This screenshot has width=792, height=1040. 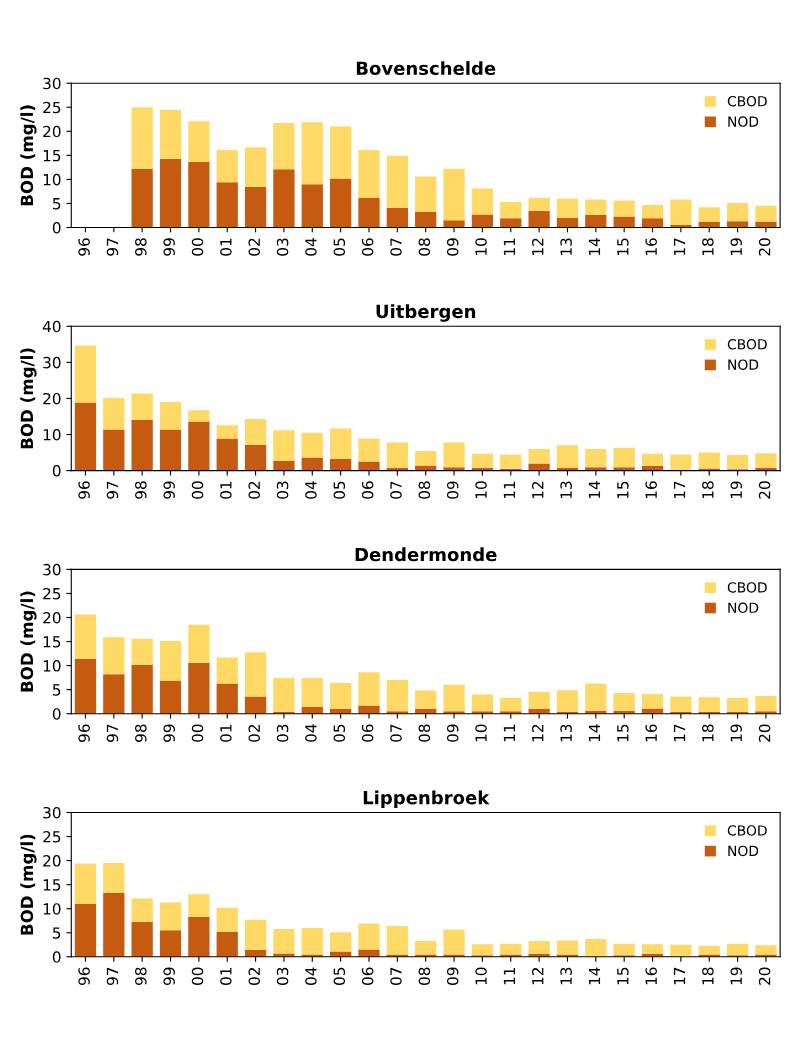 I want to click on x-tick-label: 97, so click(x=112, y=733).